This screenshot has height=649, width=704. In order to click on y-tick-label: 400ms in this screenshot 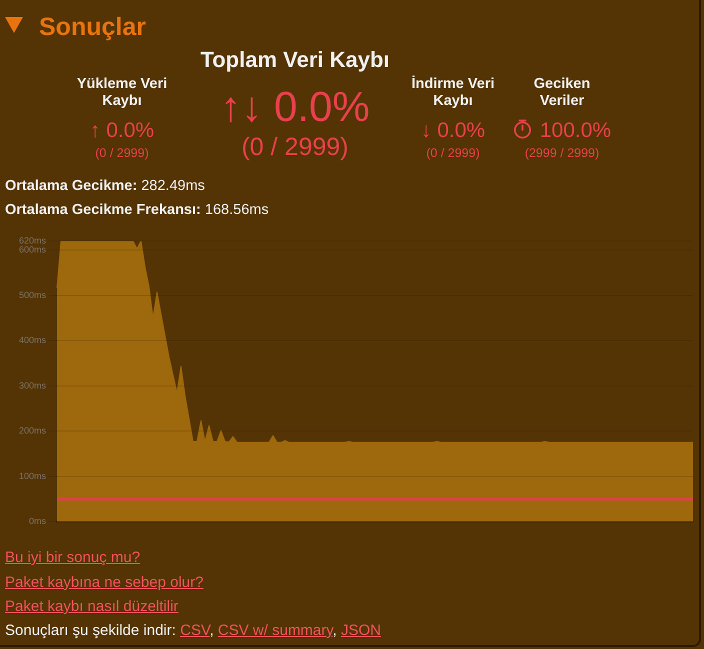, I will do `click(32, 340)`.